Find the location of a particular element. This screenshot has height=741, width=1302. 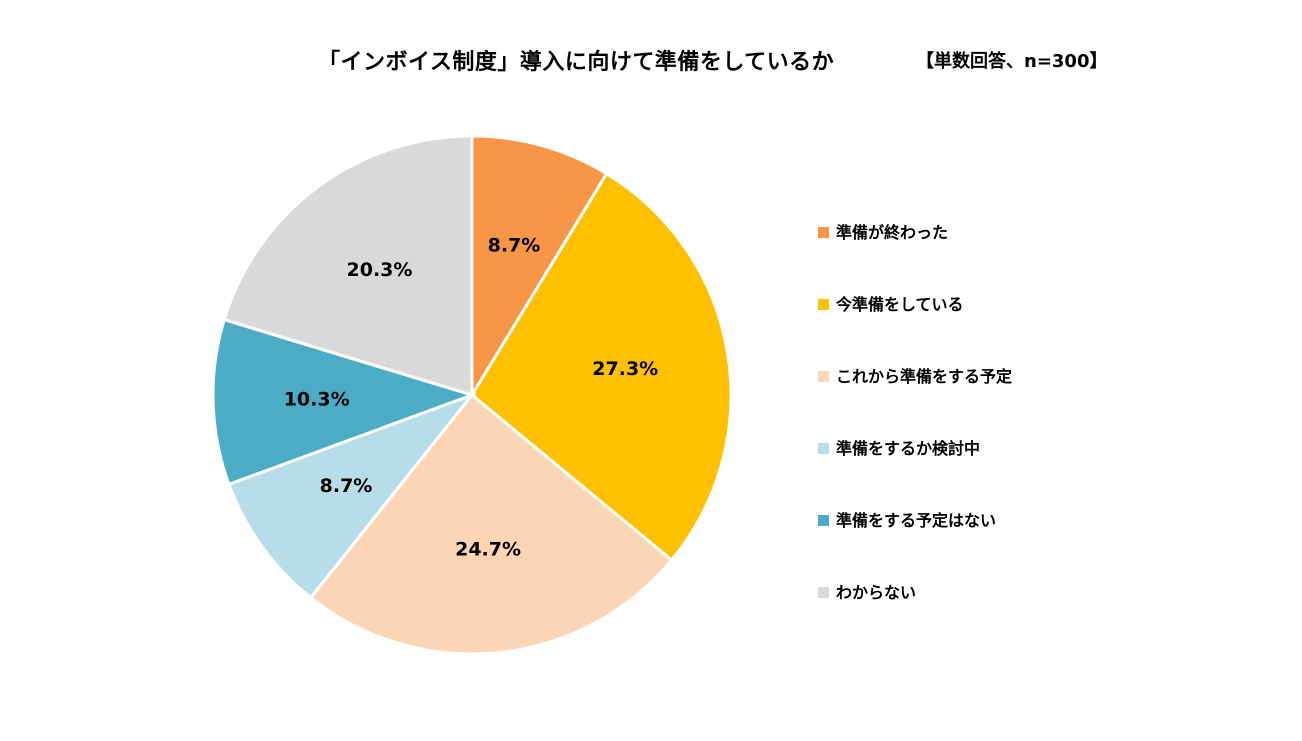

data-label-5: 20.3% is located at coordinates (380, 270).